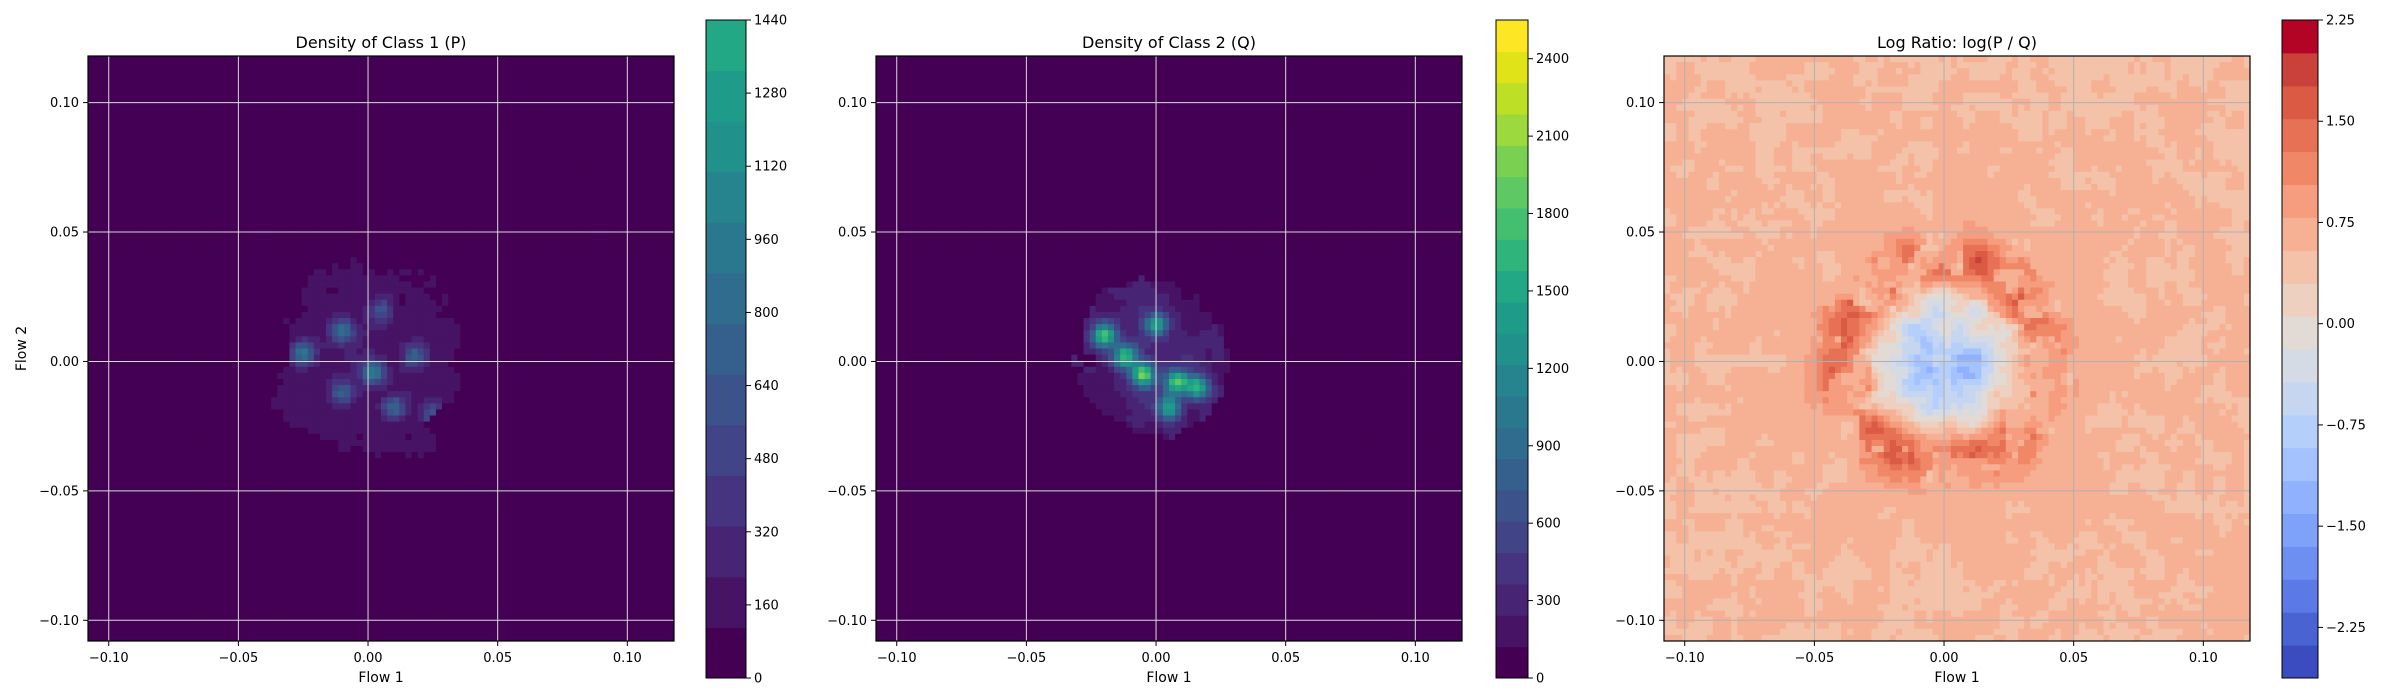 This screenshot has height=700, width=2400. What do you see at coordinates (766, 386) in the screenshot?
I see `colorbar-tick-label: 640` at bounding box center [766, 386].